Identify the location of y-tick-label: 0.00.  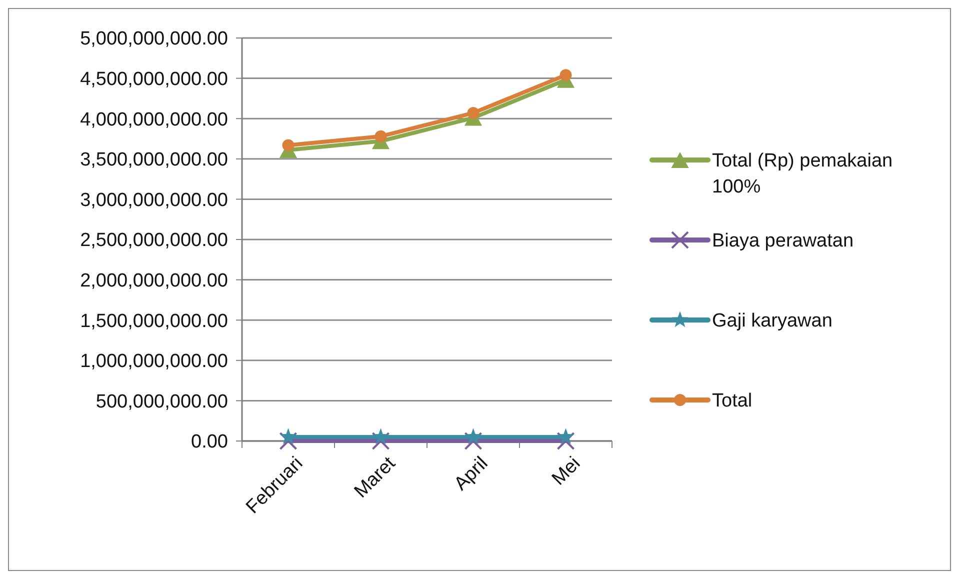
(209, 442).